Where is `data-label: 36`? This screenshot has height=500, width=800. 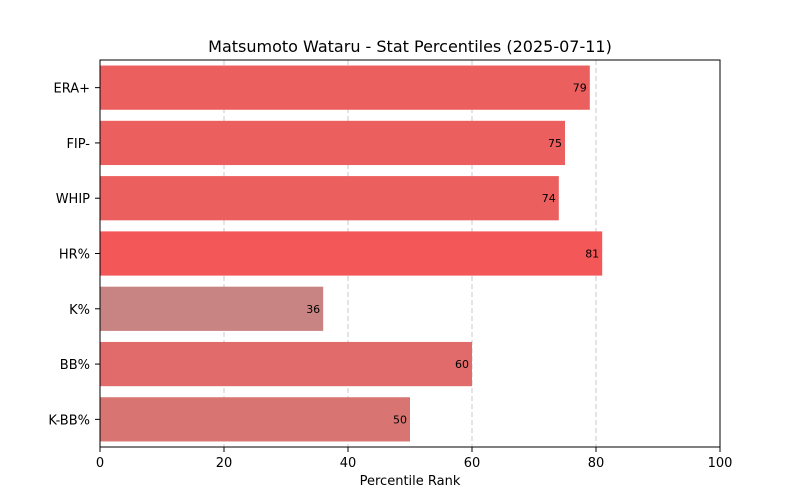
data-label: 36 is located at coordinates (313, 309).